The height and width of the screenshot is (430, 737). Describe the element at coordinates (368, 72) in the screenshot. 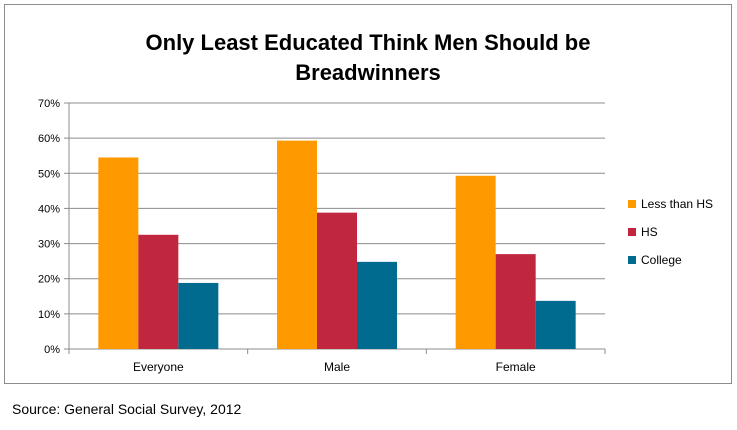

I see `chart-title-line: Breadwinners` at that location.